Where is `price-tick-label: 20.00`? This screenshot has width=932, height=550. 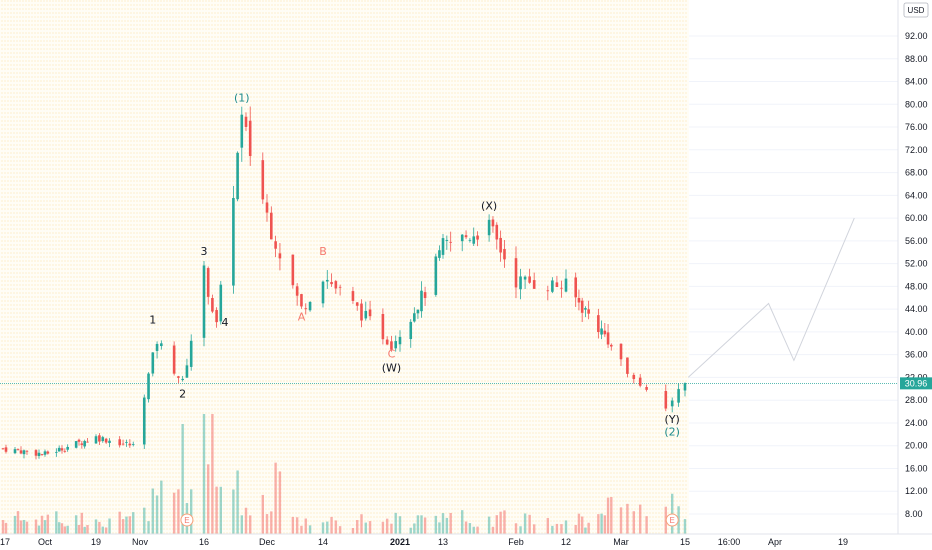 price-tick-label: 20.00 is located at coordinates (916, 446).